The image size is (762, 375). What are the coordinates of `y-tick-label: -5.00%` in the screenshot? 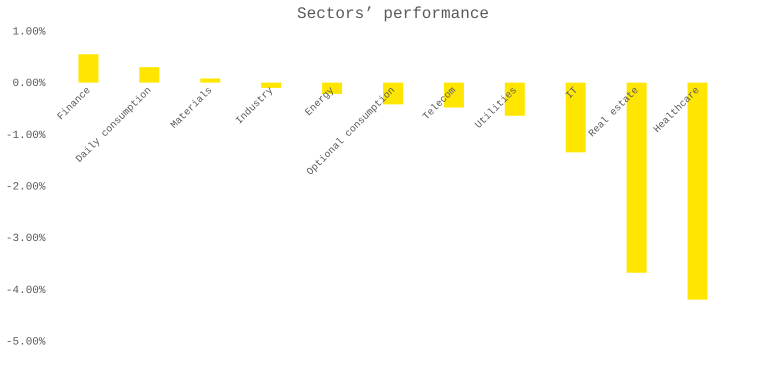 It's located at (26, 342).